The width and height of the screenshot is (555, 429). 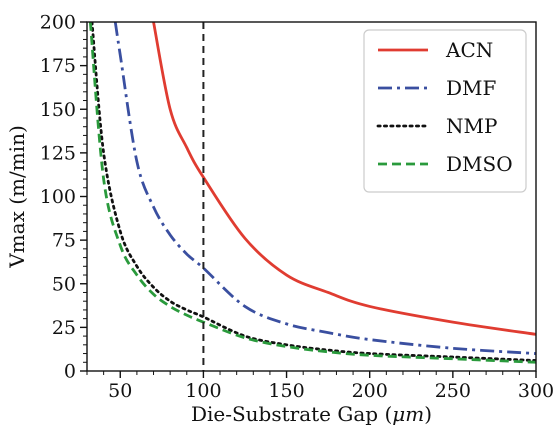 I want to click on y-tick-label: 100, so click(x=58, y=197).